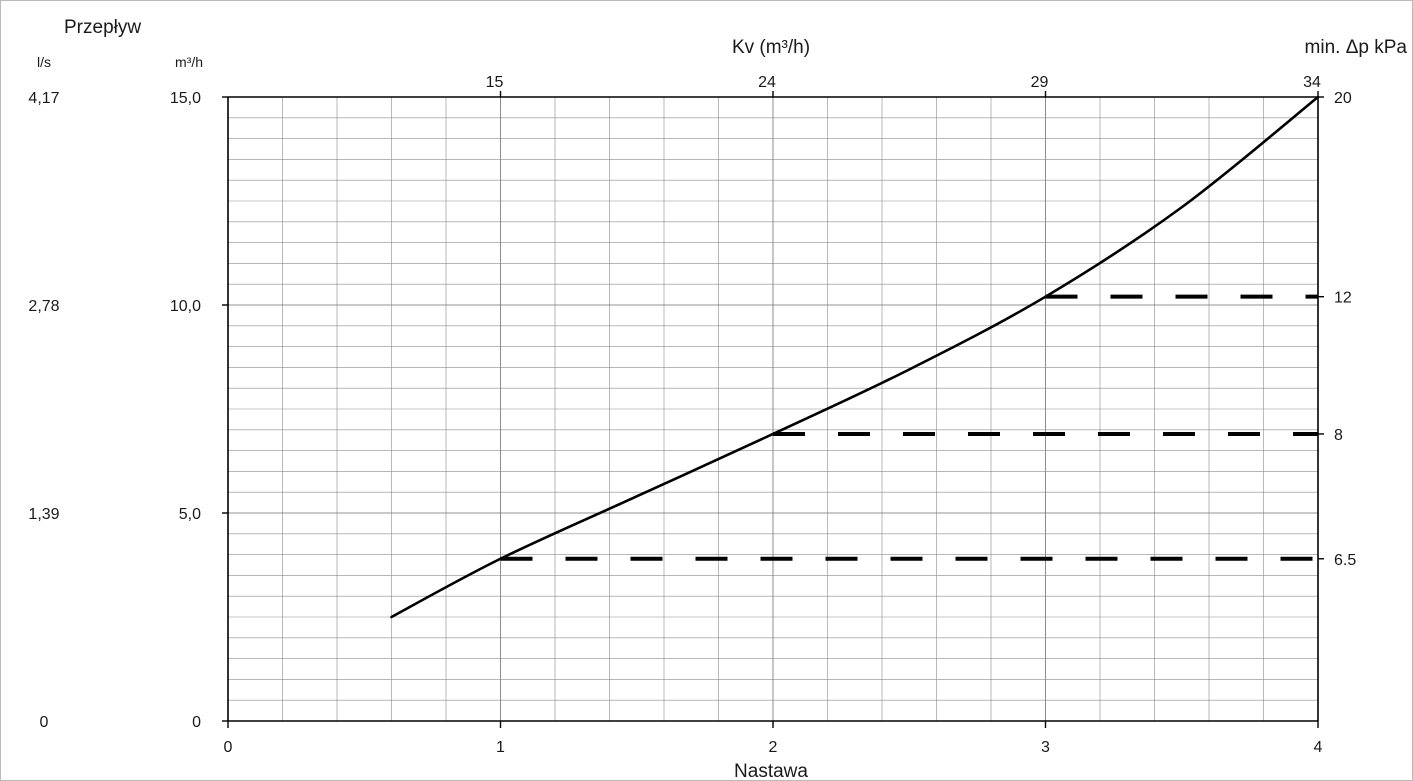 This screenshot has height=781, width=1413. Describe the element at coordinates (1318, 747) in the screenshot. I see `x-tick-label: 4` at that location.